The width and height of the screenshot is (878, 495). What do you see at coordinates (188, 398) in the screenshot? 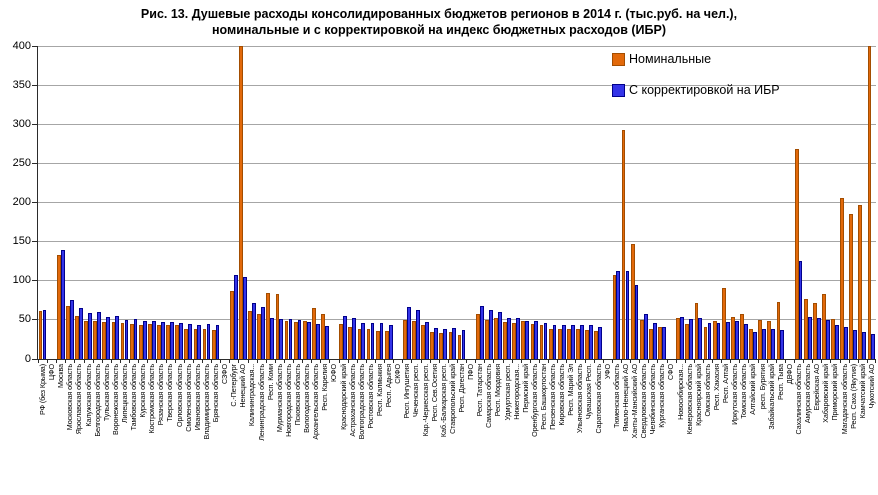
I see `x-axis-label: Смоленская область` at bounding box center [188, 398].